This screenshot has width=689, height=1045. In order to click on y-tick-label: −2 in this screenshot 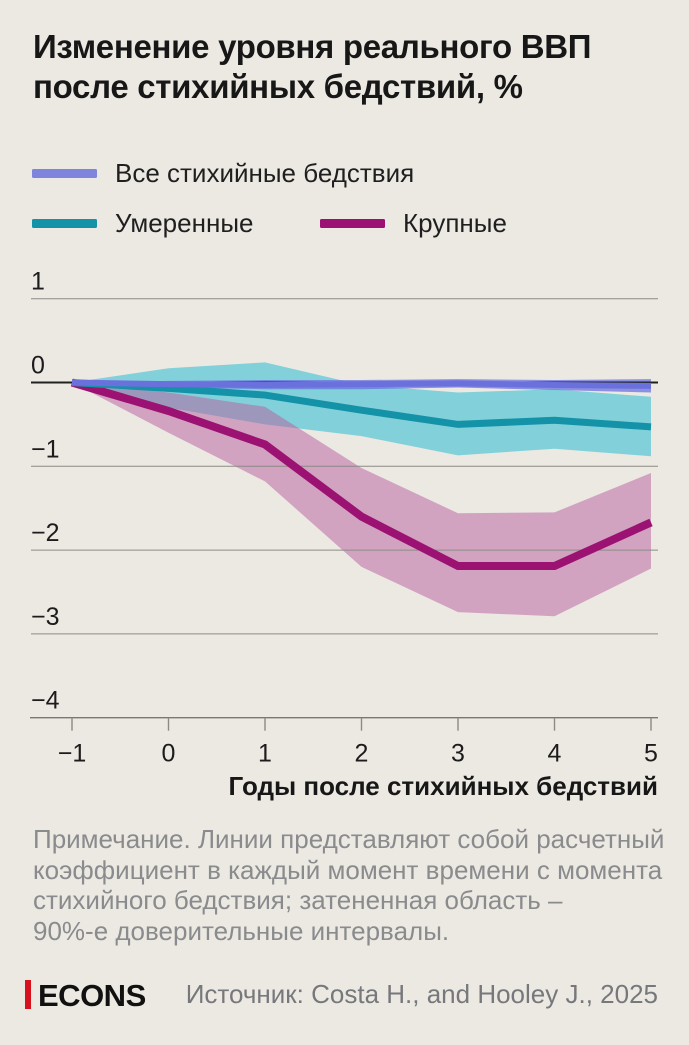, I will do `click(45, 533)`.